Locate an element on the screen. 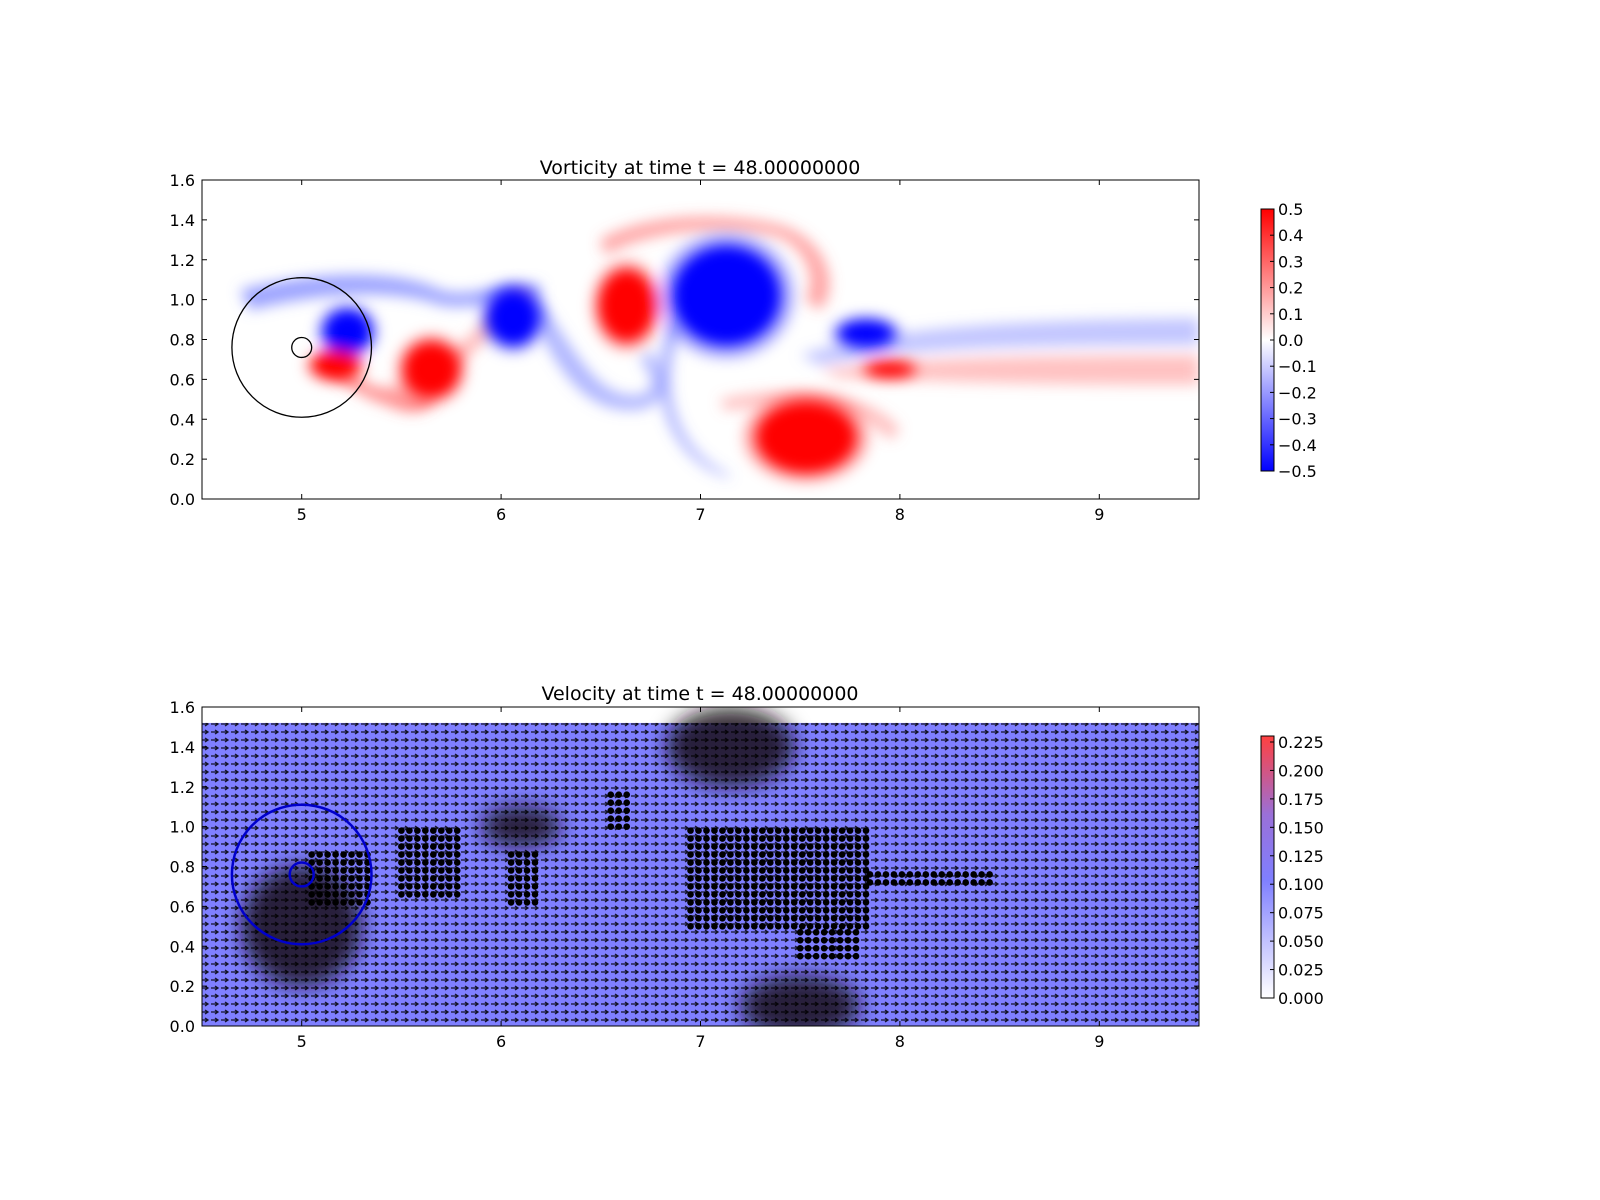 Image resolution: width=1600 pixels, height=1200 pixels. cylinder-circle is located at coordinates (302, 347).